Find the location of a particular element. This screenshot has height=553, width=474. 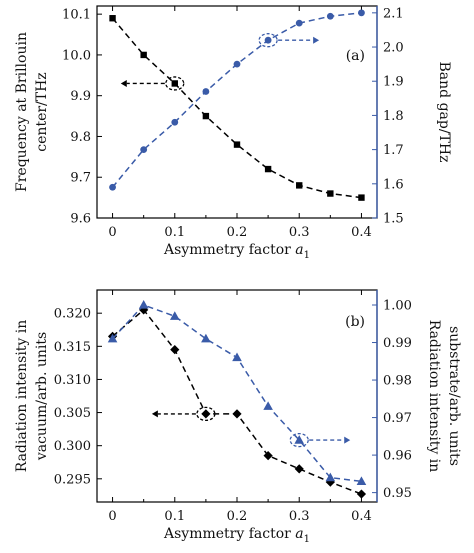

y-left-tick-label: 9.7 is located at coordinates (80, 178).